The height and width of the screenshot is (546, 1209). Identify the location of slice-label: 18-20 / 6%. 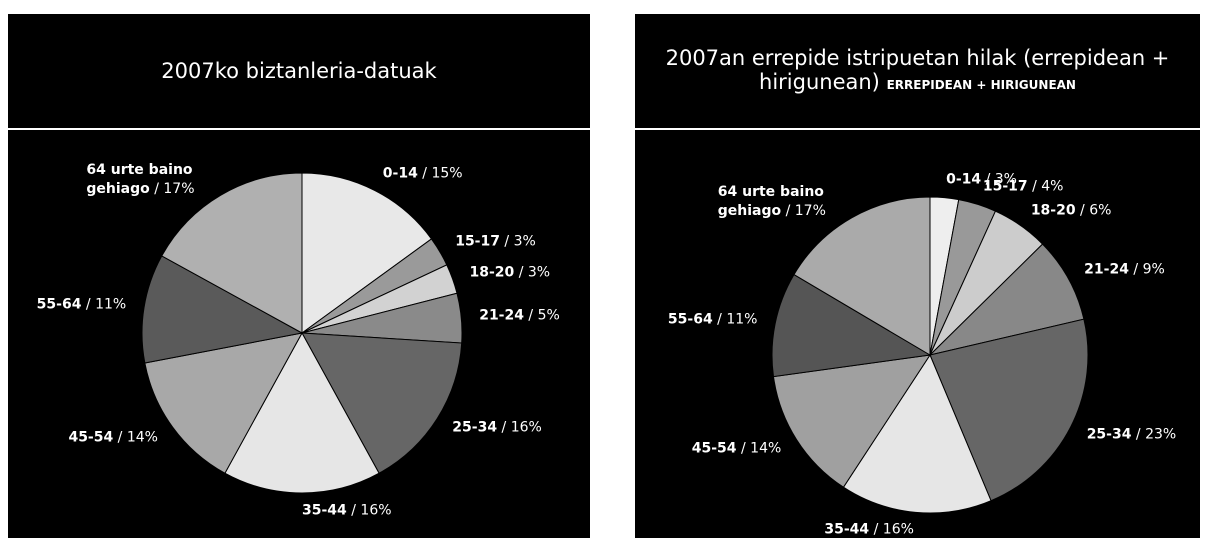
(1071, 210).